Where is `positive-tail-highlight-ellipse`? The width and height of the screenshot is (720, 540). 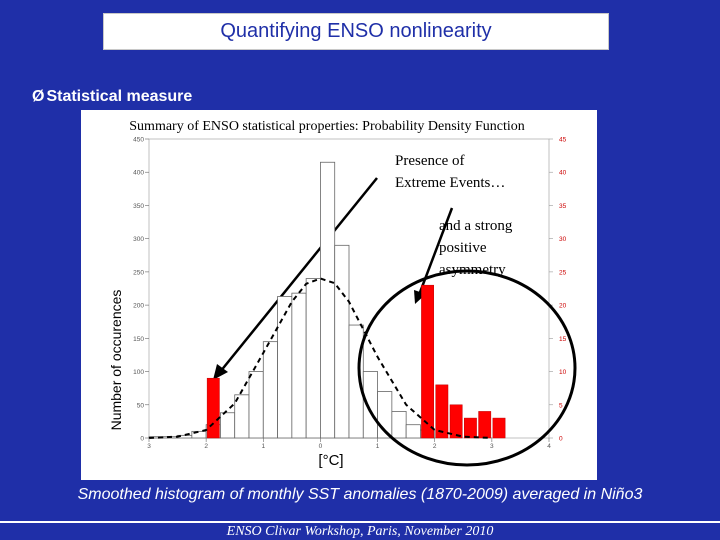
positive-tail-highlight-ellipse is located at coordinates (467, 368).